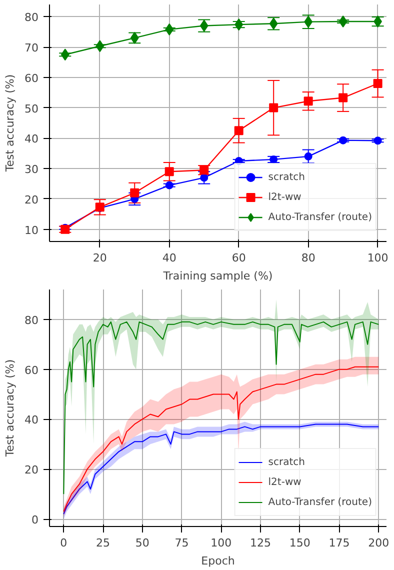 The image size is (394, 570). I want to click on x-tick-label: 50, so click(142, 543).